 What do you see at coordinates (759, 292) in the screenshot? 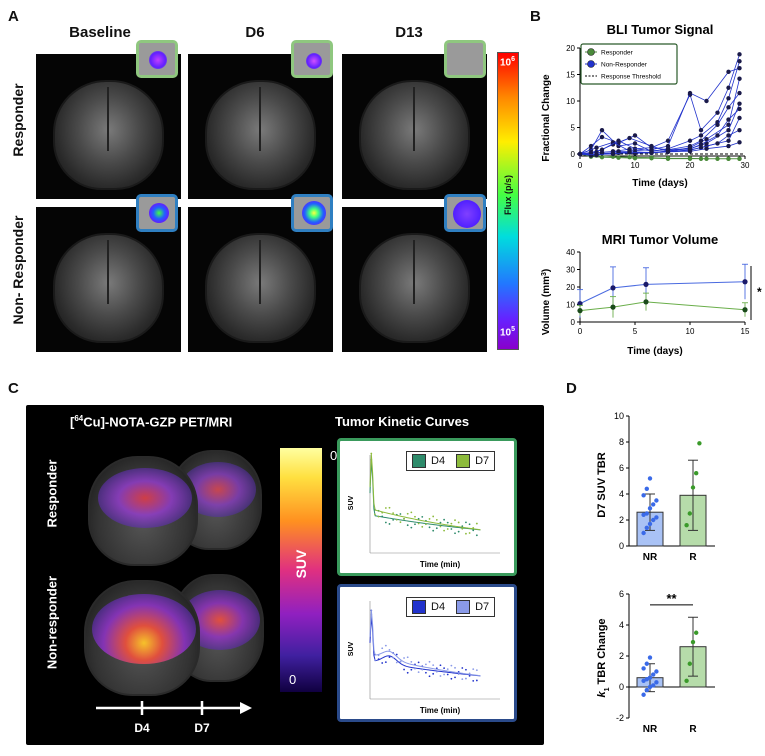
I see `mri-significance: *` at bounding box center [759, 292].